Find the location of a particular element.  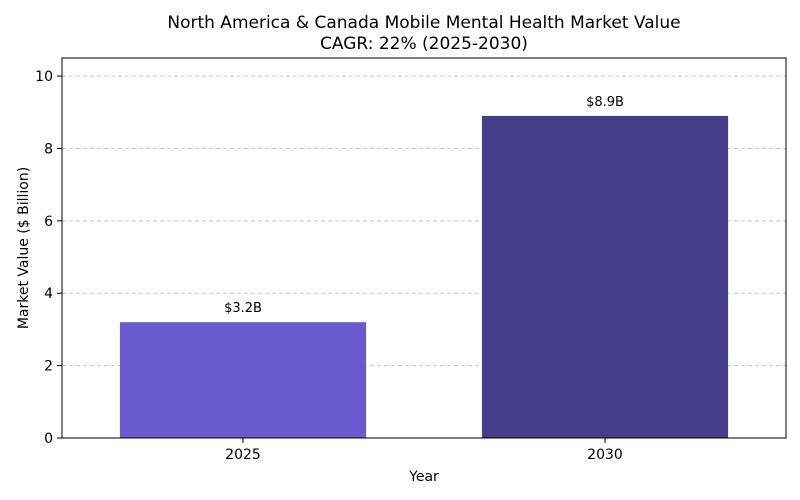

chart-subtitle: CAGR: 22% (2025-2030) is located at coordinates (424, 44).